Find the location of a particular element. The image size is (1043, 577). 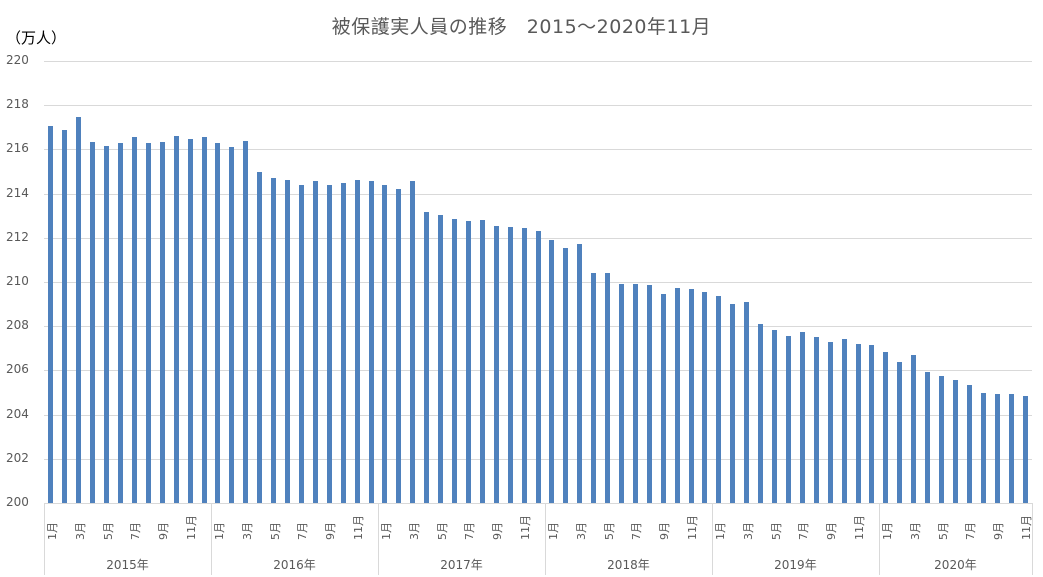

x-year-label: 2016年 is located at coordinates (294, 565).